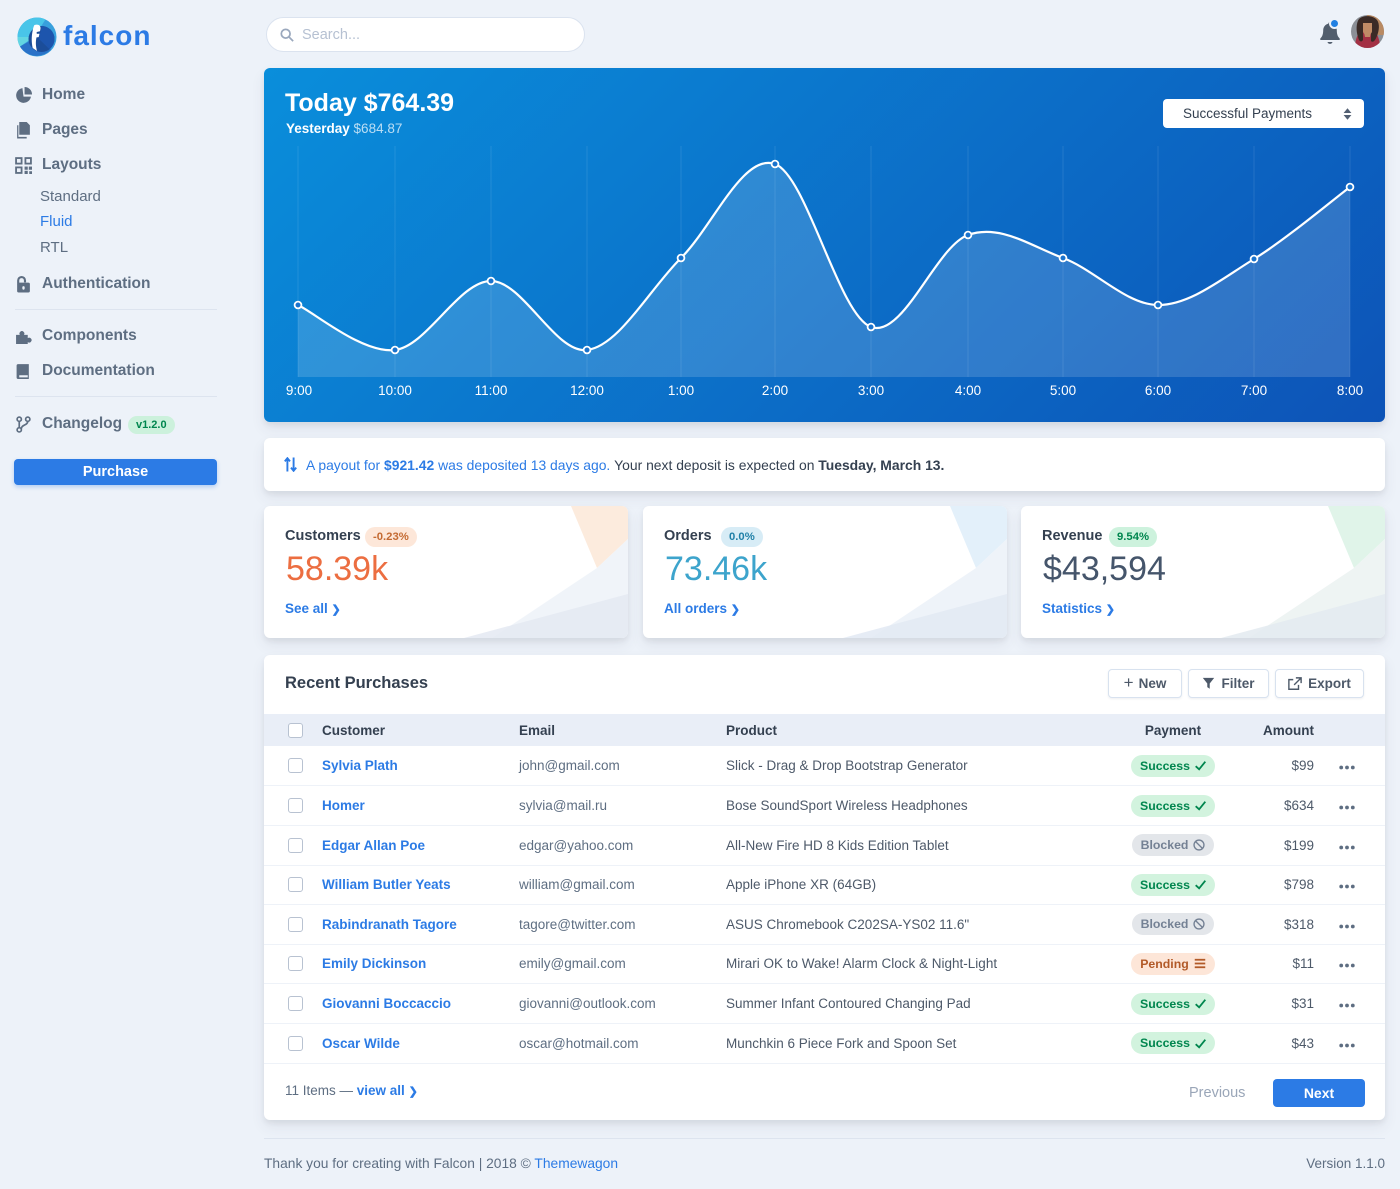  What do you see at coordinates (1254, 390) in the screenshot?
I see `svg-text: 7:00` at bounding box center [1254, 390].